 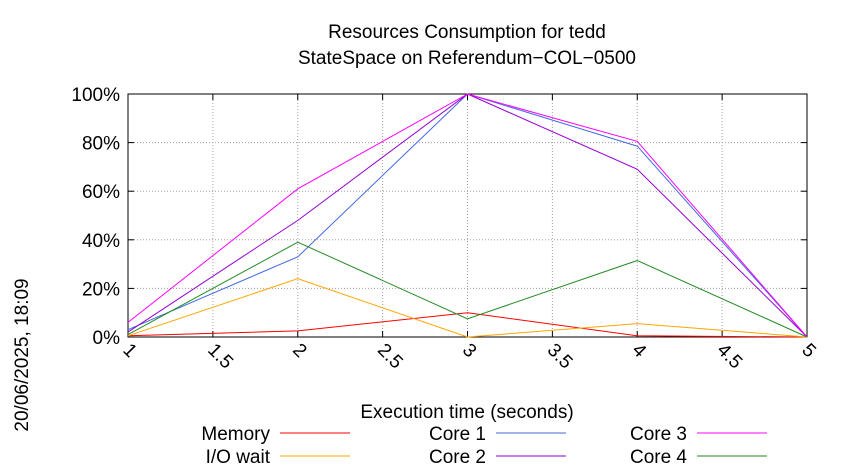 I want to click on x-tick-label: 1.5, so click(x=220, y=357).